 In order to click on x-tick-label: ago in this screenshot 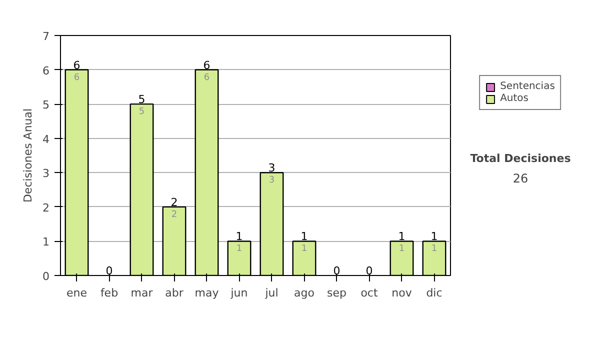, I will do `click(304, 293)`.